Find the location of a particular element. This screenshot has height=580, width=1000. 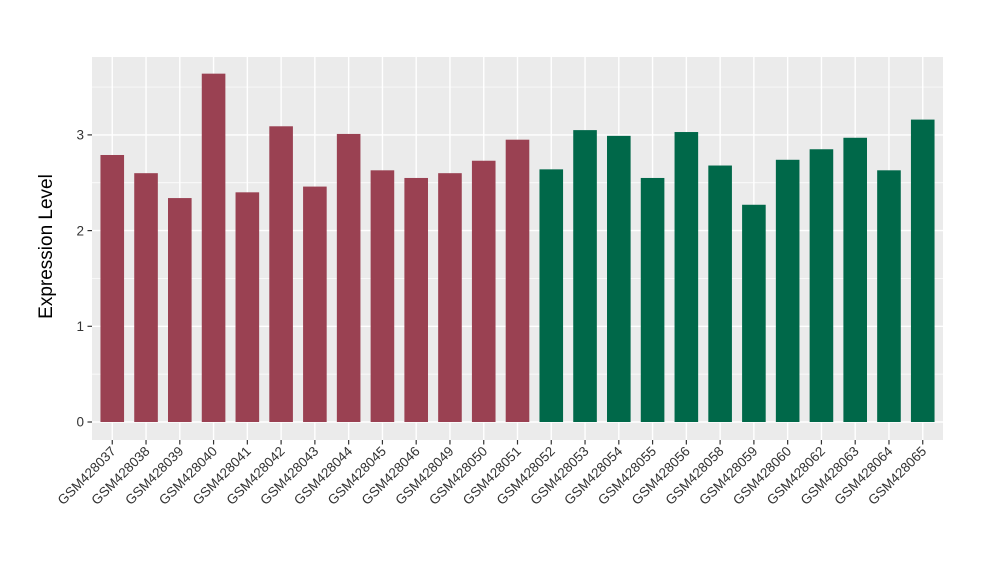

bar-GSM428059 is located at coordinates (754, 313).